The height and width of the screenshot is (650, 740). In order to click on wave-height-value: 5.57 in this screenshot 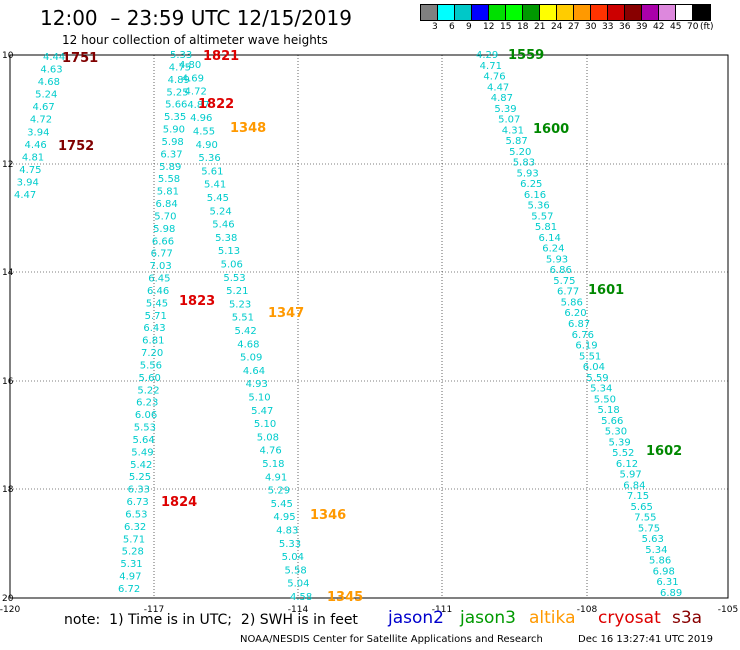, I will do `click(542, 216)`.